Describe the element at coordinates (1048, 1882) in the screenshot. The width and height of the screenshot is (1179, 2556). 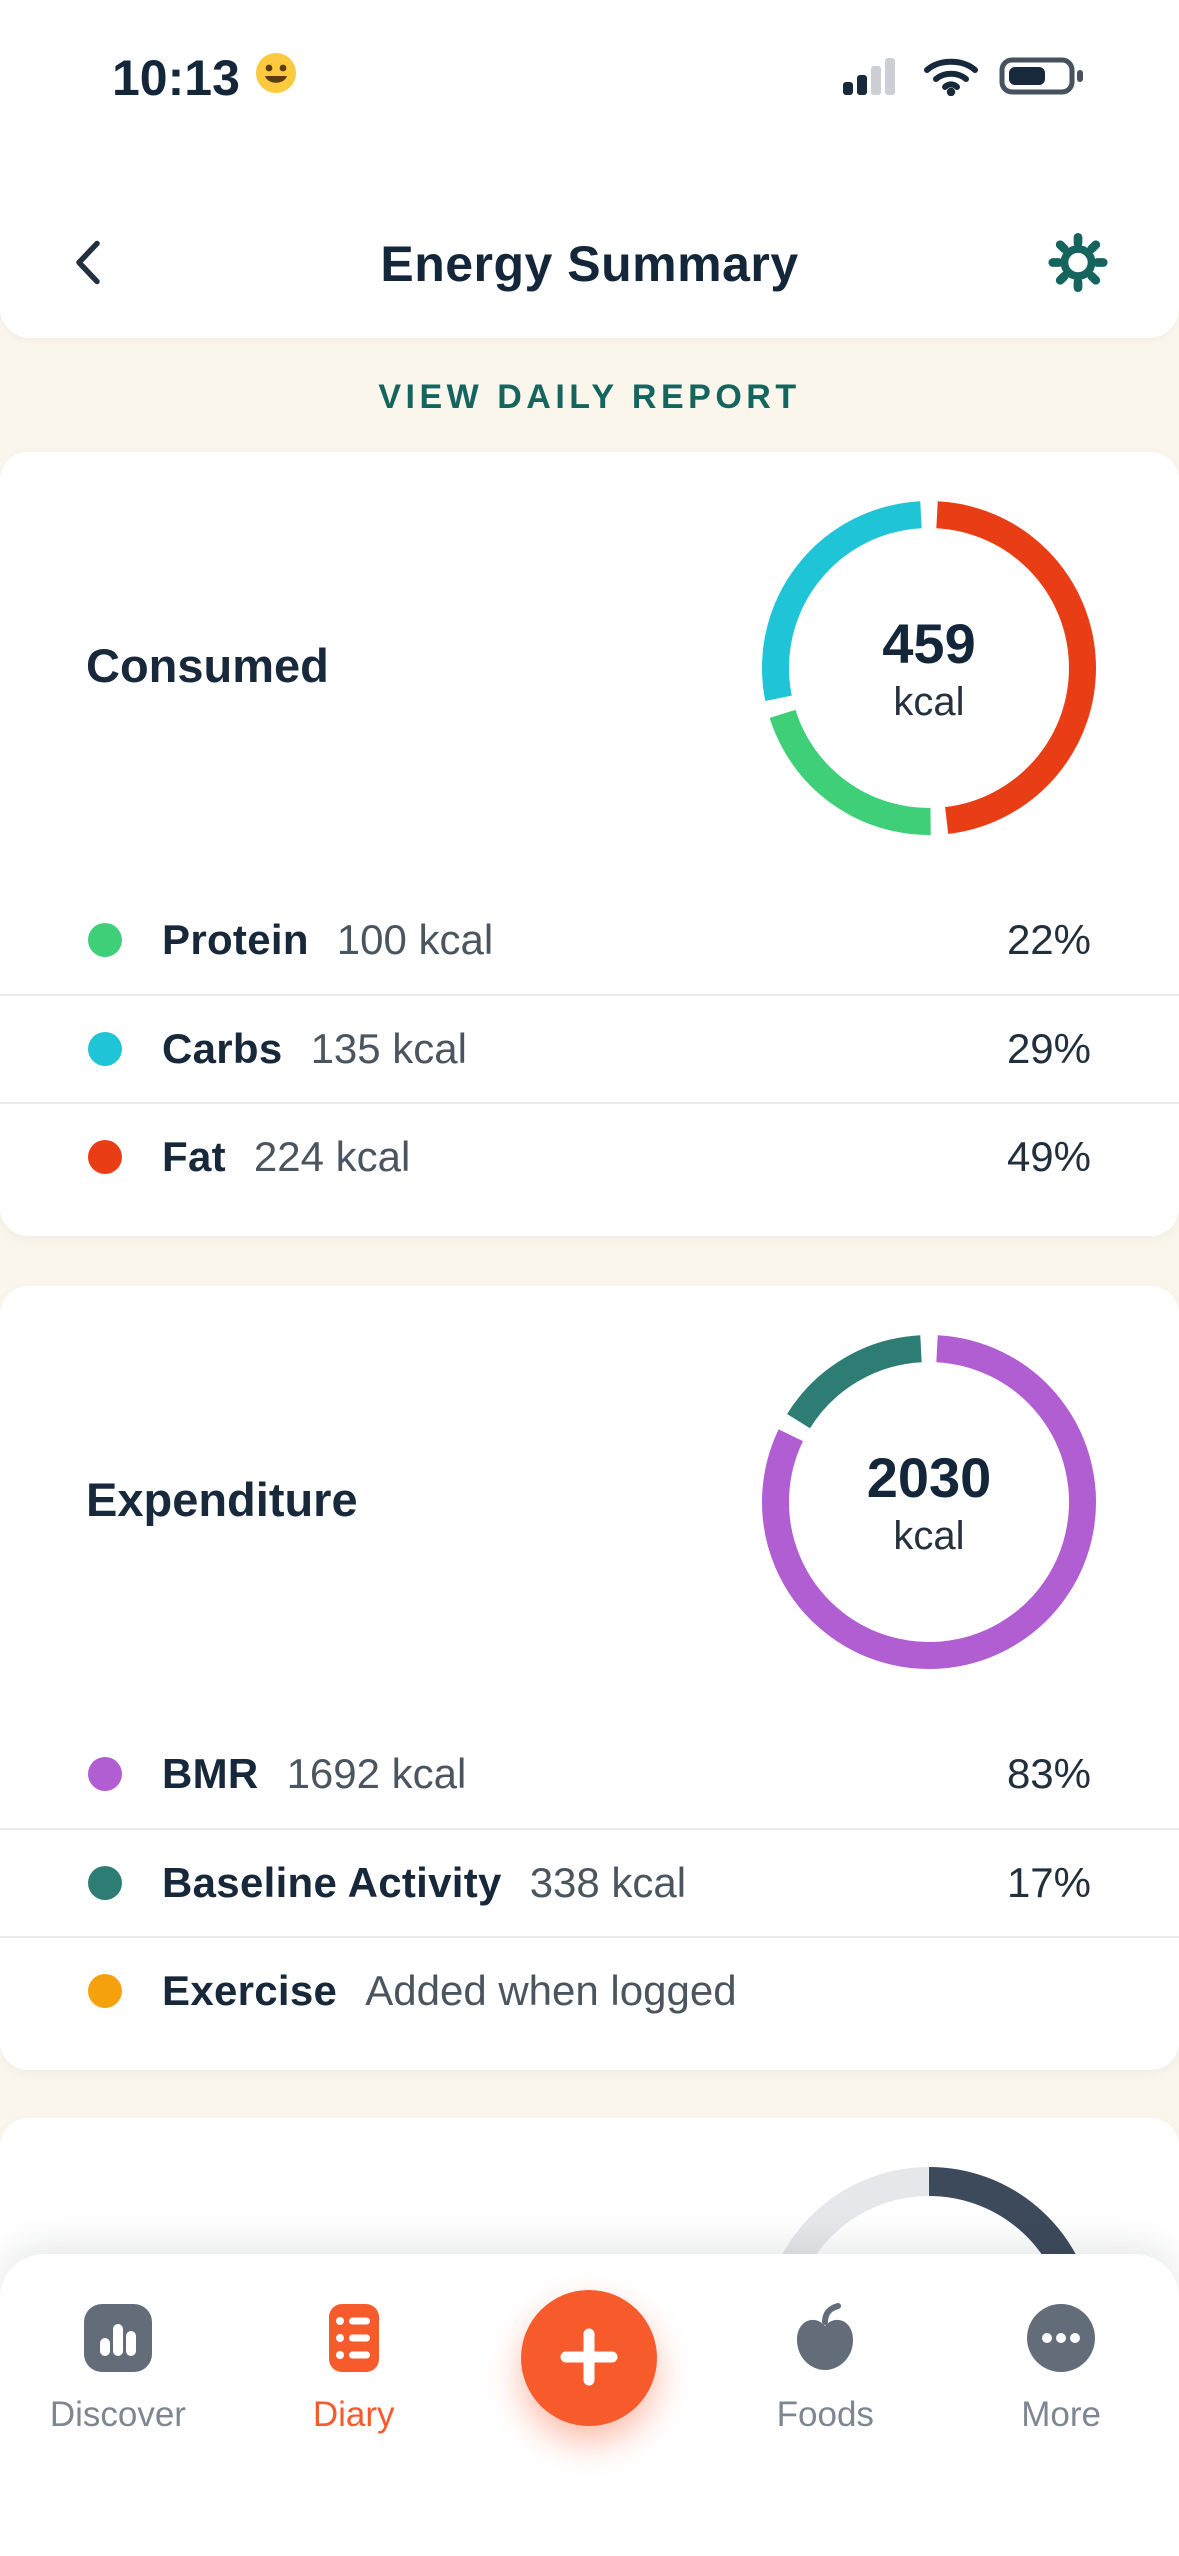
I see `legend-percent: 17%` at that location.